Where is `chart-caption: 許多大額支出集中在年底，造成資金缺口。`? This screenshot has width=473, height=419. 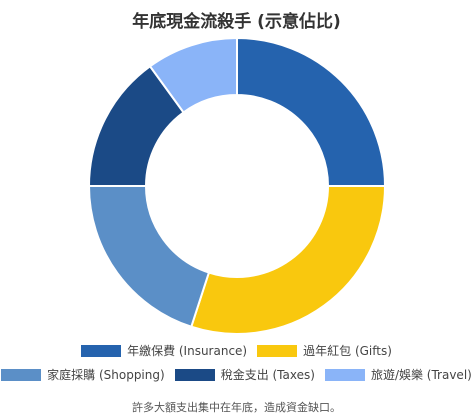
chart-caption: 許多大額支出集中在年底，造成資金缺口。 is located at coordinates (236, 407).